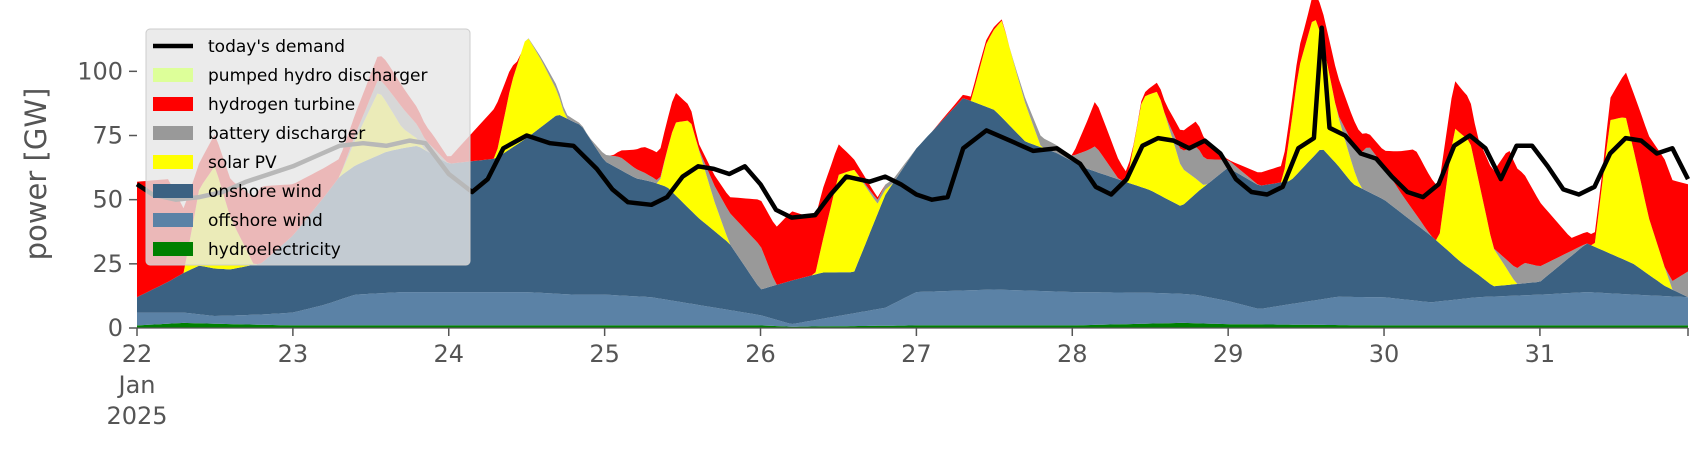 Image resolution: width=1706 pixels, height=460 pixels. What do you see at coordinates (173, 162) in the screenshot?
I see `legend-swatch-solar-pv` at bounding box center [173, 162].